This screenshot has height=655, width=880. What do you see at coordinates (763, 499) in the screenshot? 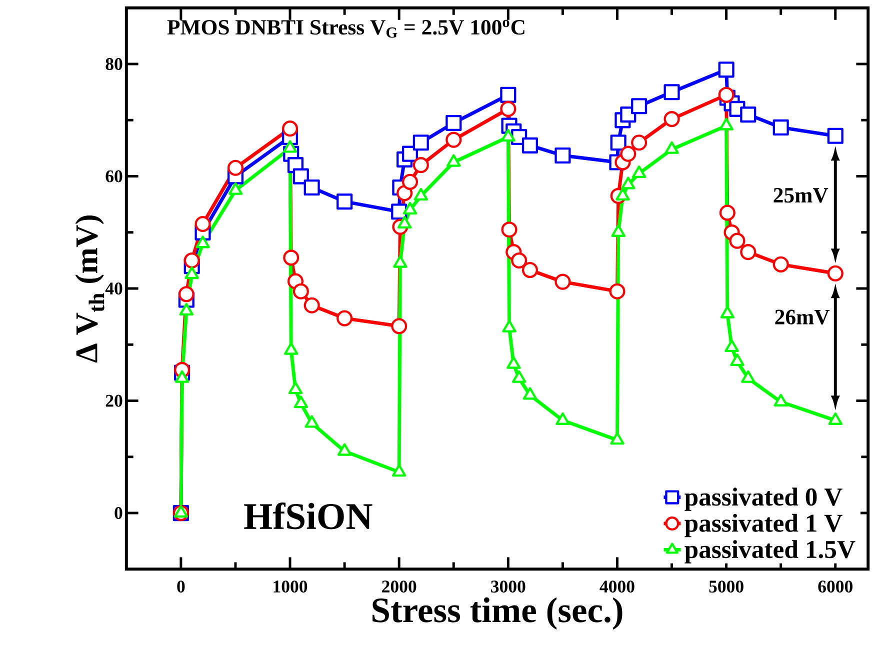
I see `legend-label: passivated 0 V` at bounding box center [763, 499].